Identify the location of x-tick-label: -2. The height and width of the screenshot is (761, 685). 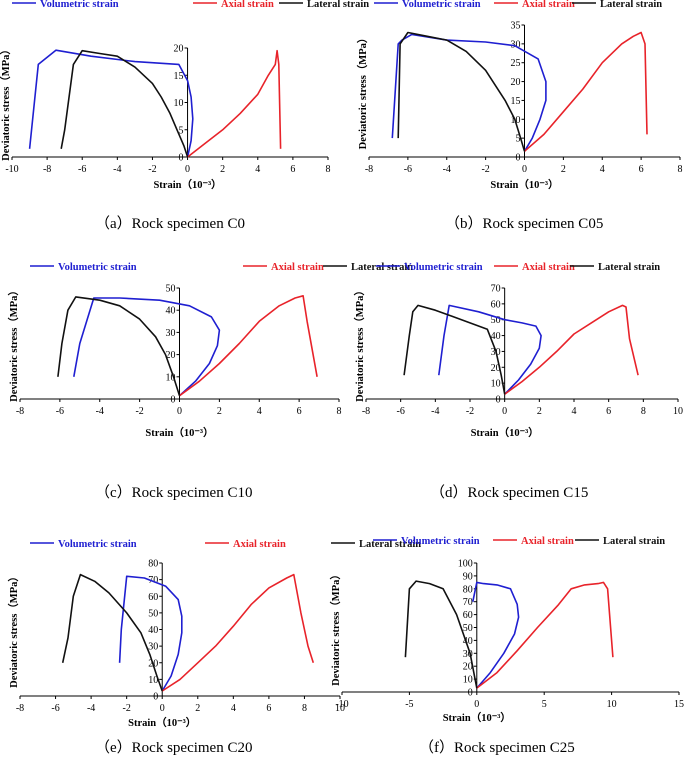
(139, 411).